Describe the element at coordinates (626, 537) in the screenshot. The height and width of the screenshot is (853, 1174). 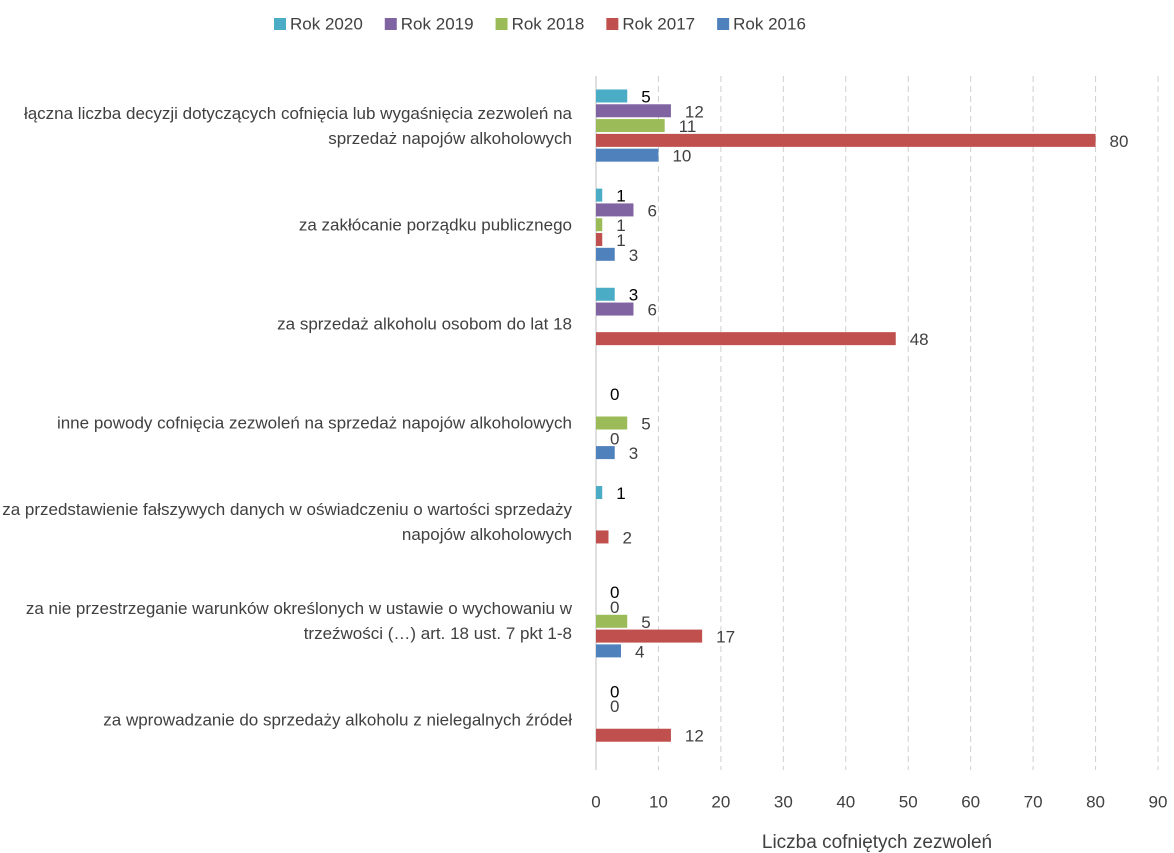
I see `data-label: 2` at that location.